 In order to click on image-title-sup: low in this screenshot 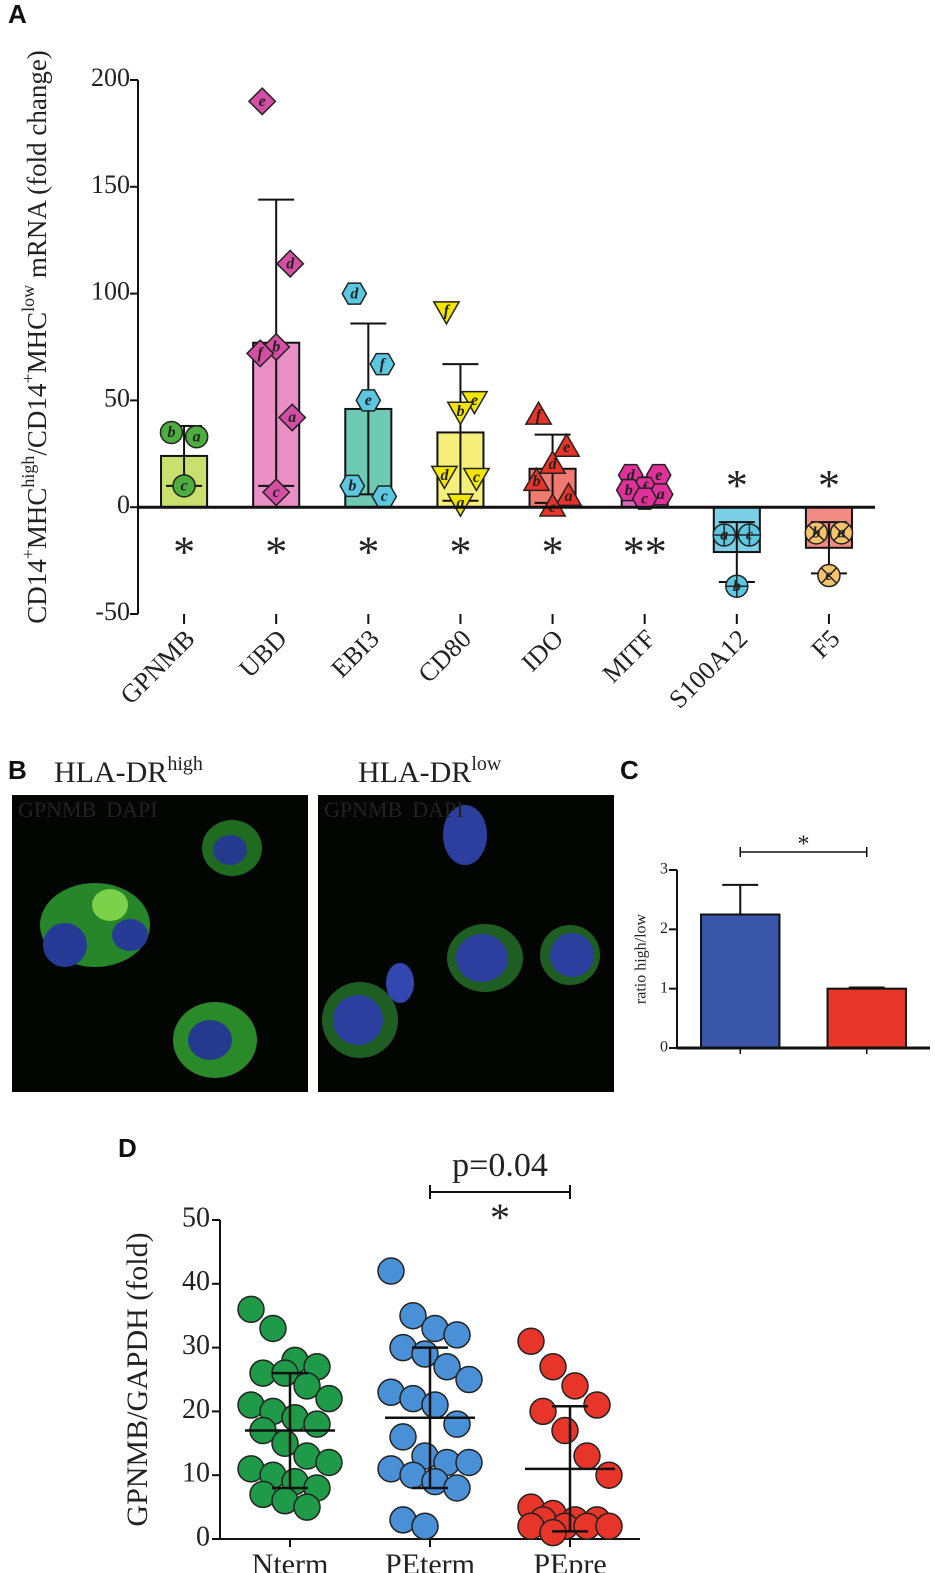, I will do `click(486, 764)`.